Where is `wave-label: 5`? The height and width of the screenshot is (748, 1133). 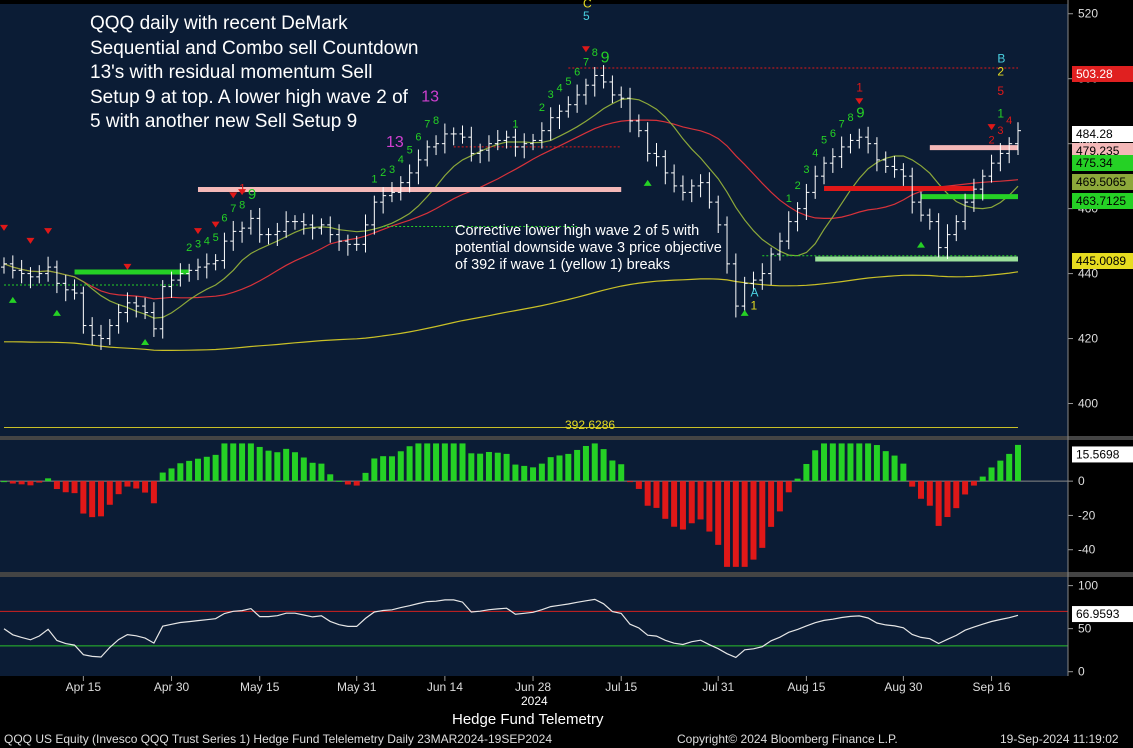
wave-label: 5 is located at coordinates (586, 16).